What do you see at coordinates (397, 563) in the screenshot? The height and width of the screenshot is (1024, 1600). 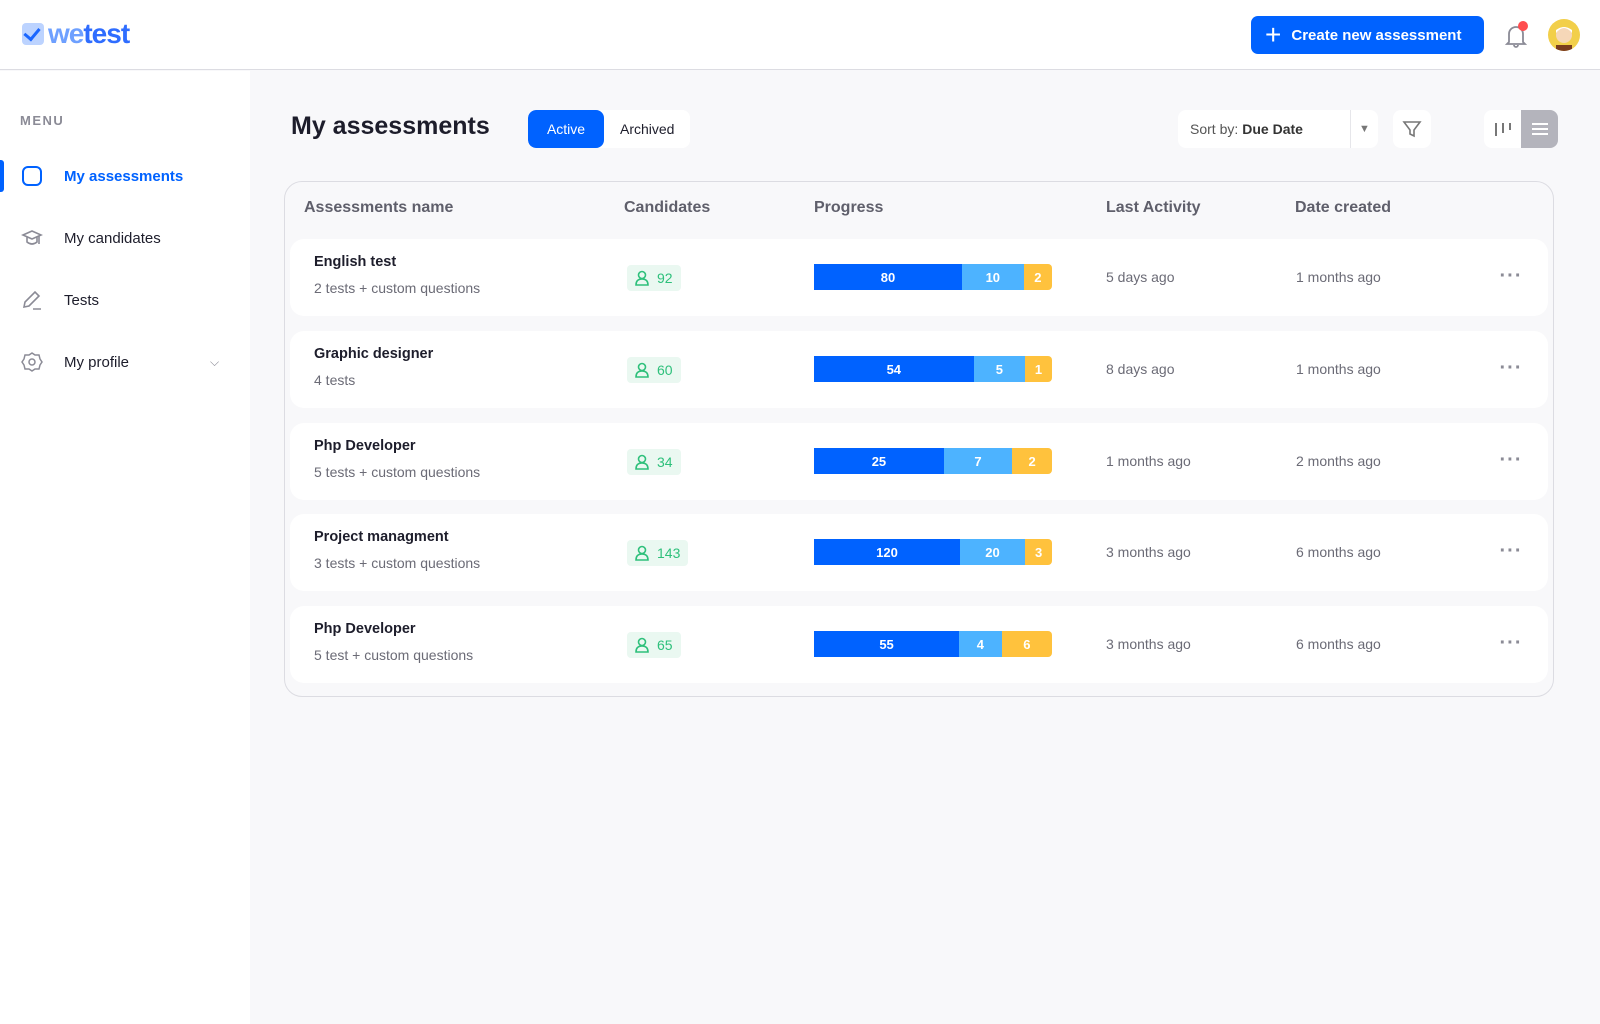 I see `assessment-subtitle: 3 tests + custom questions` at bounding box center [397, 563].